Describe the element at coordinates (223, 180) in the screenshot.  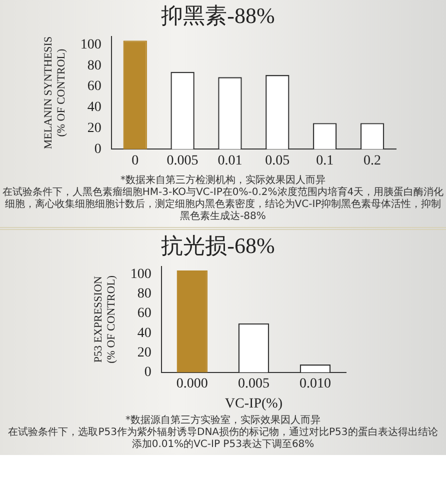
I see `text: *数据来自第三方检测机构，实际效果因人而异` at that location.